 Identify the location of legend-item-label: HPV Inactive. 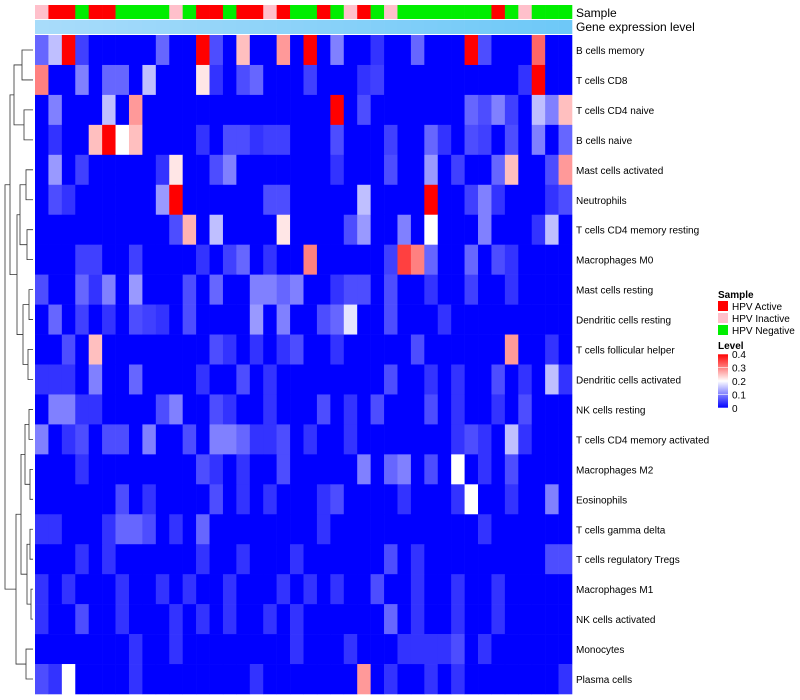
(761, 319).